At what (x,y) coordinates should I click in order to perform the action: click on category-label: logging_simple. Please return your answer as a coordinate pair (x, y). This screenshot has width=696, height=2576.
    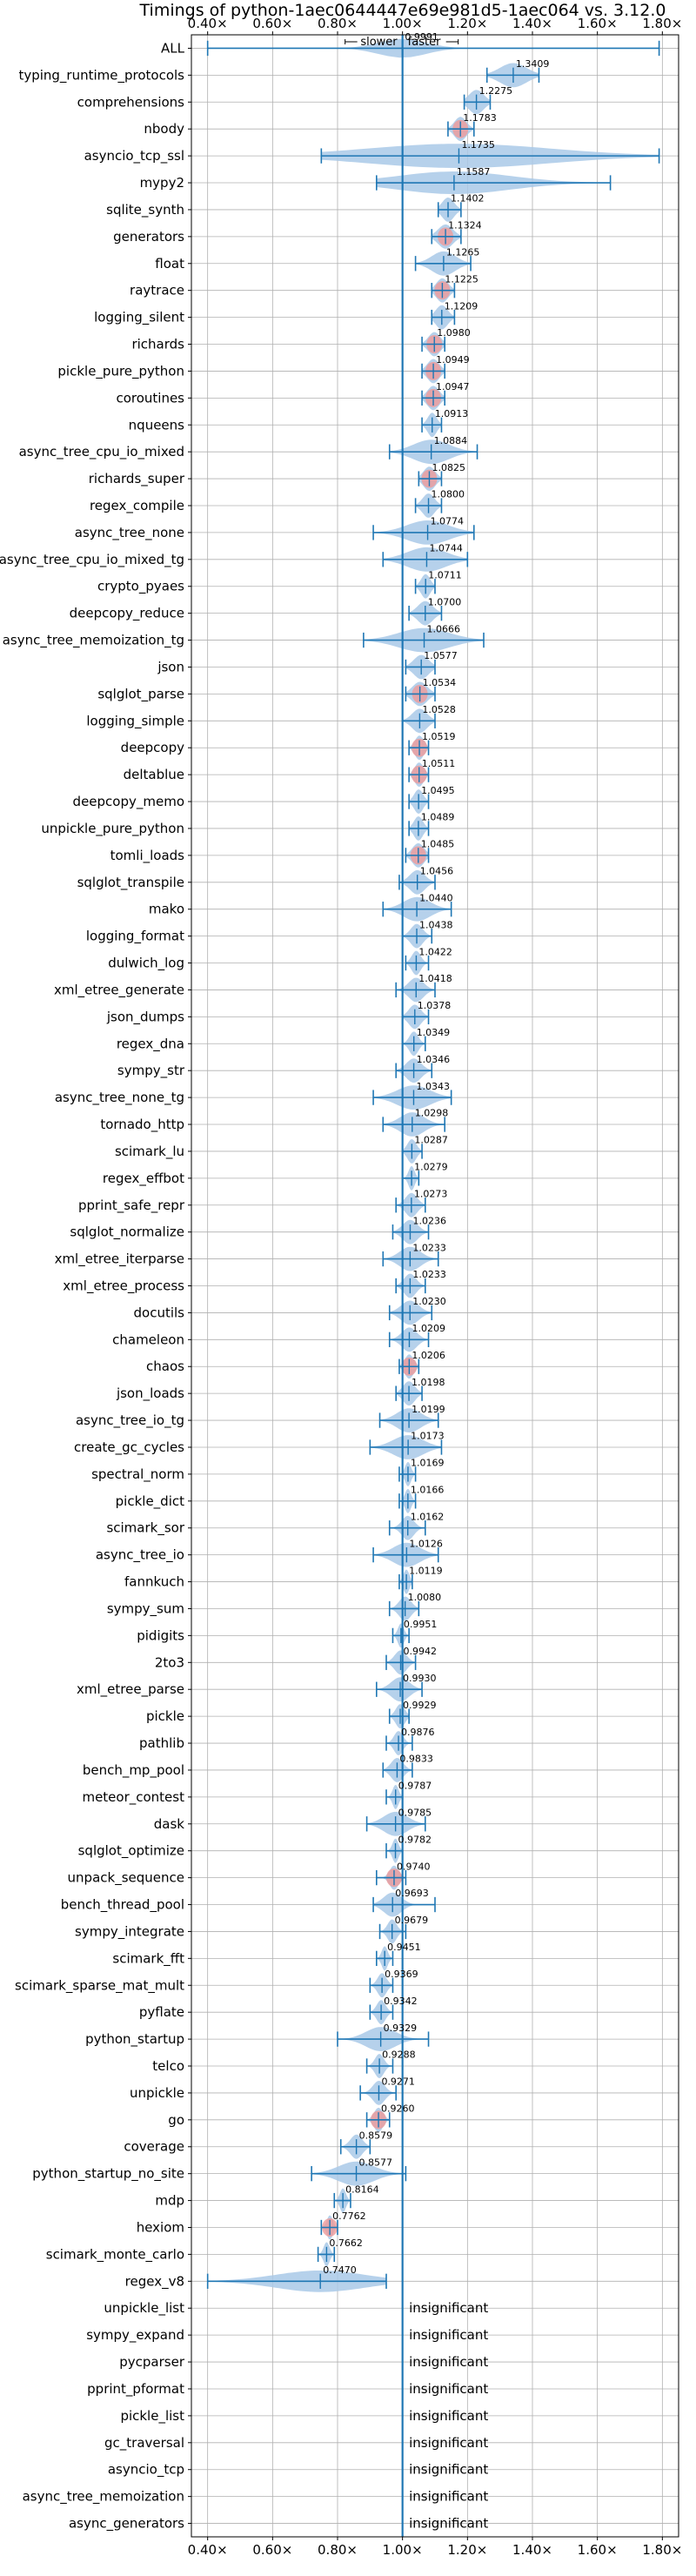
    Looking at the image, I should click on (135, 721).